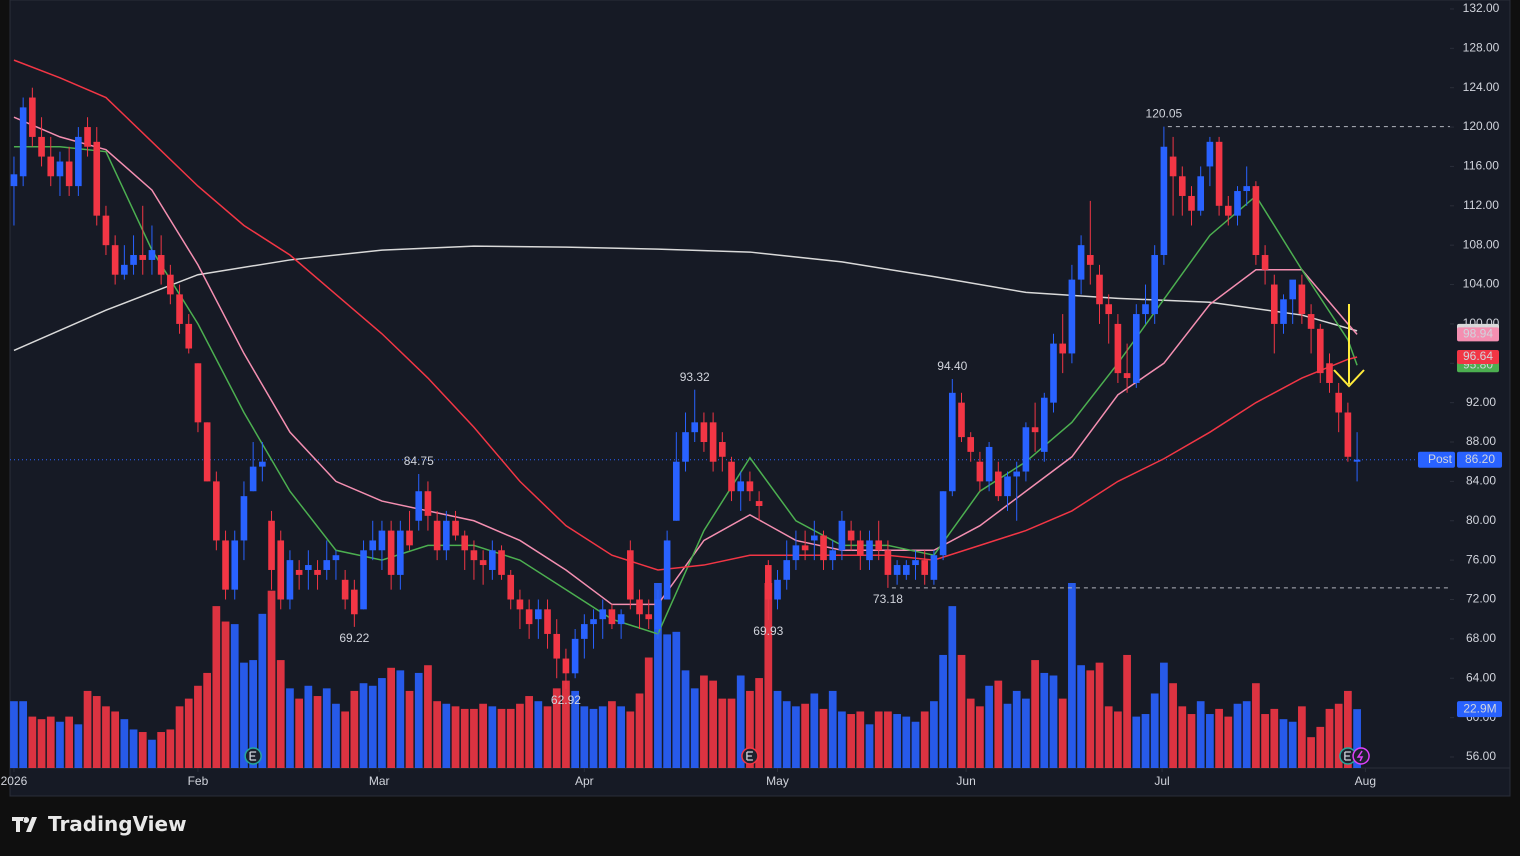  What do you see at coordinates (1436, 459) in the screenshot?
I see `post-tag` at bounding box center [1436, 459].